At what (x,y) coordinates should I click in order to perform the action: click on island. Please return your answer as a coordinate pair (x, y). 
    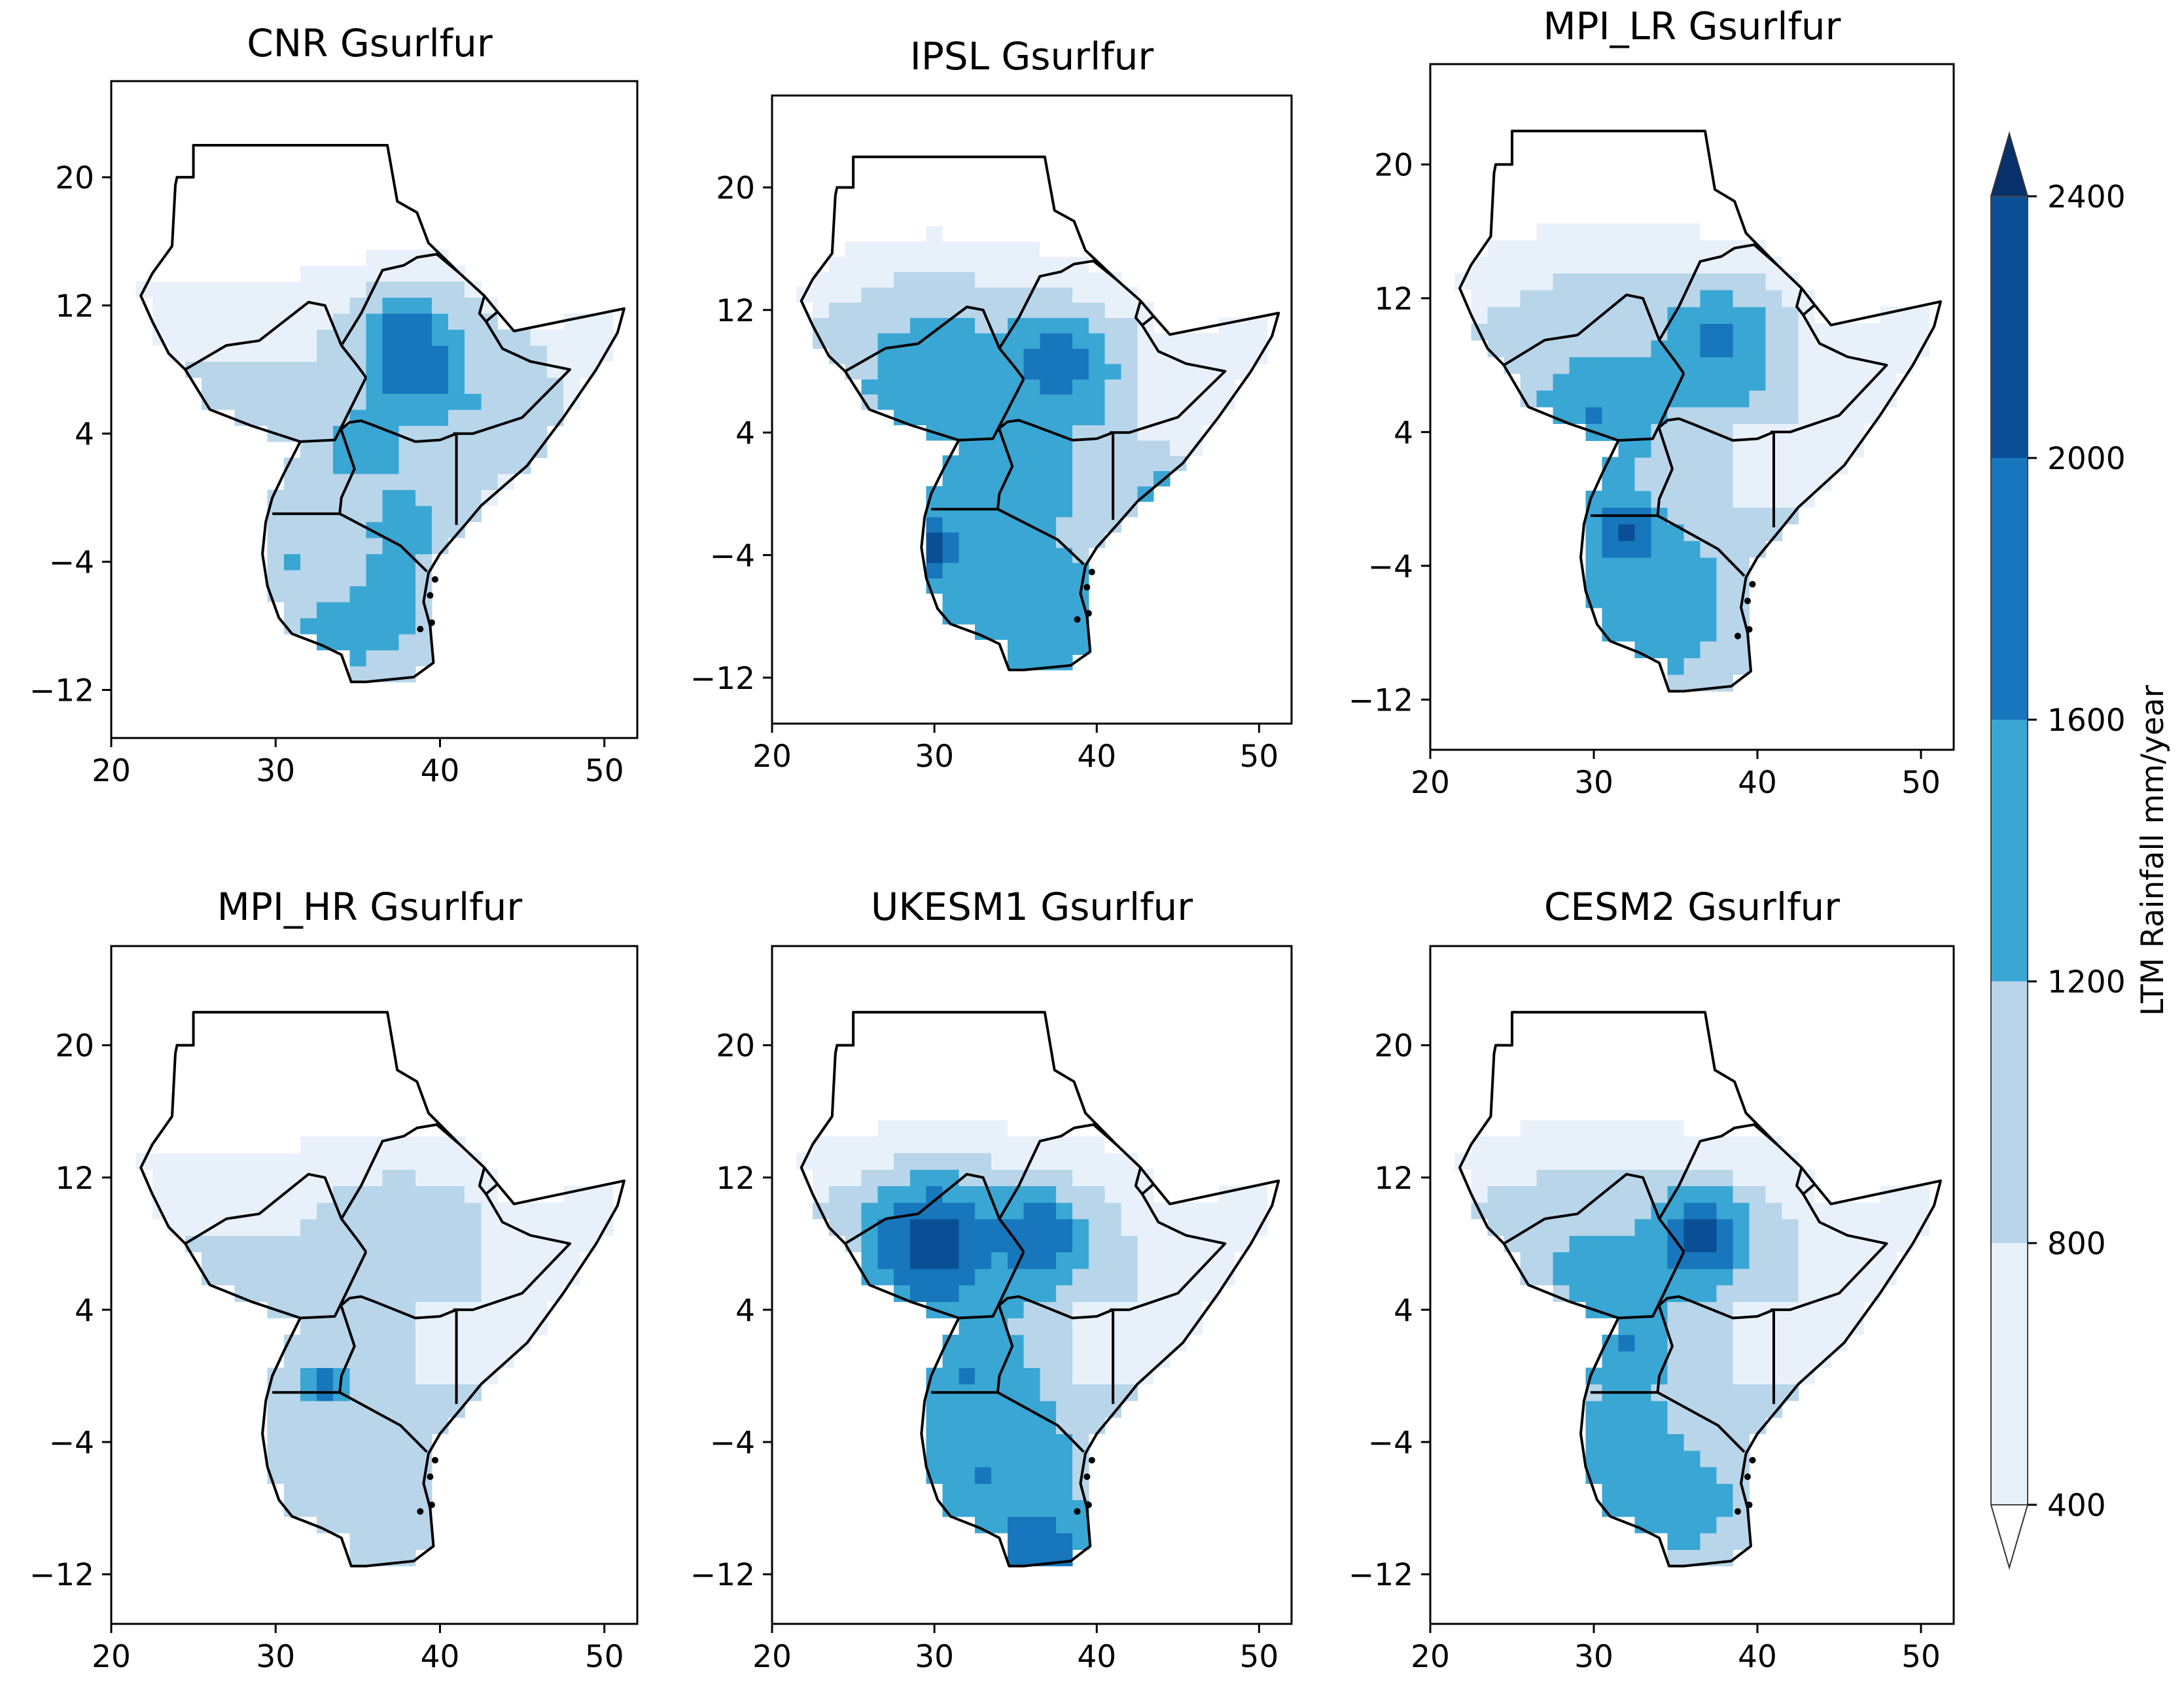
    Looking at the image, I should click on (1747, 601).